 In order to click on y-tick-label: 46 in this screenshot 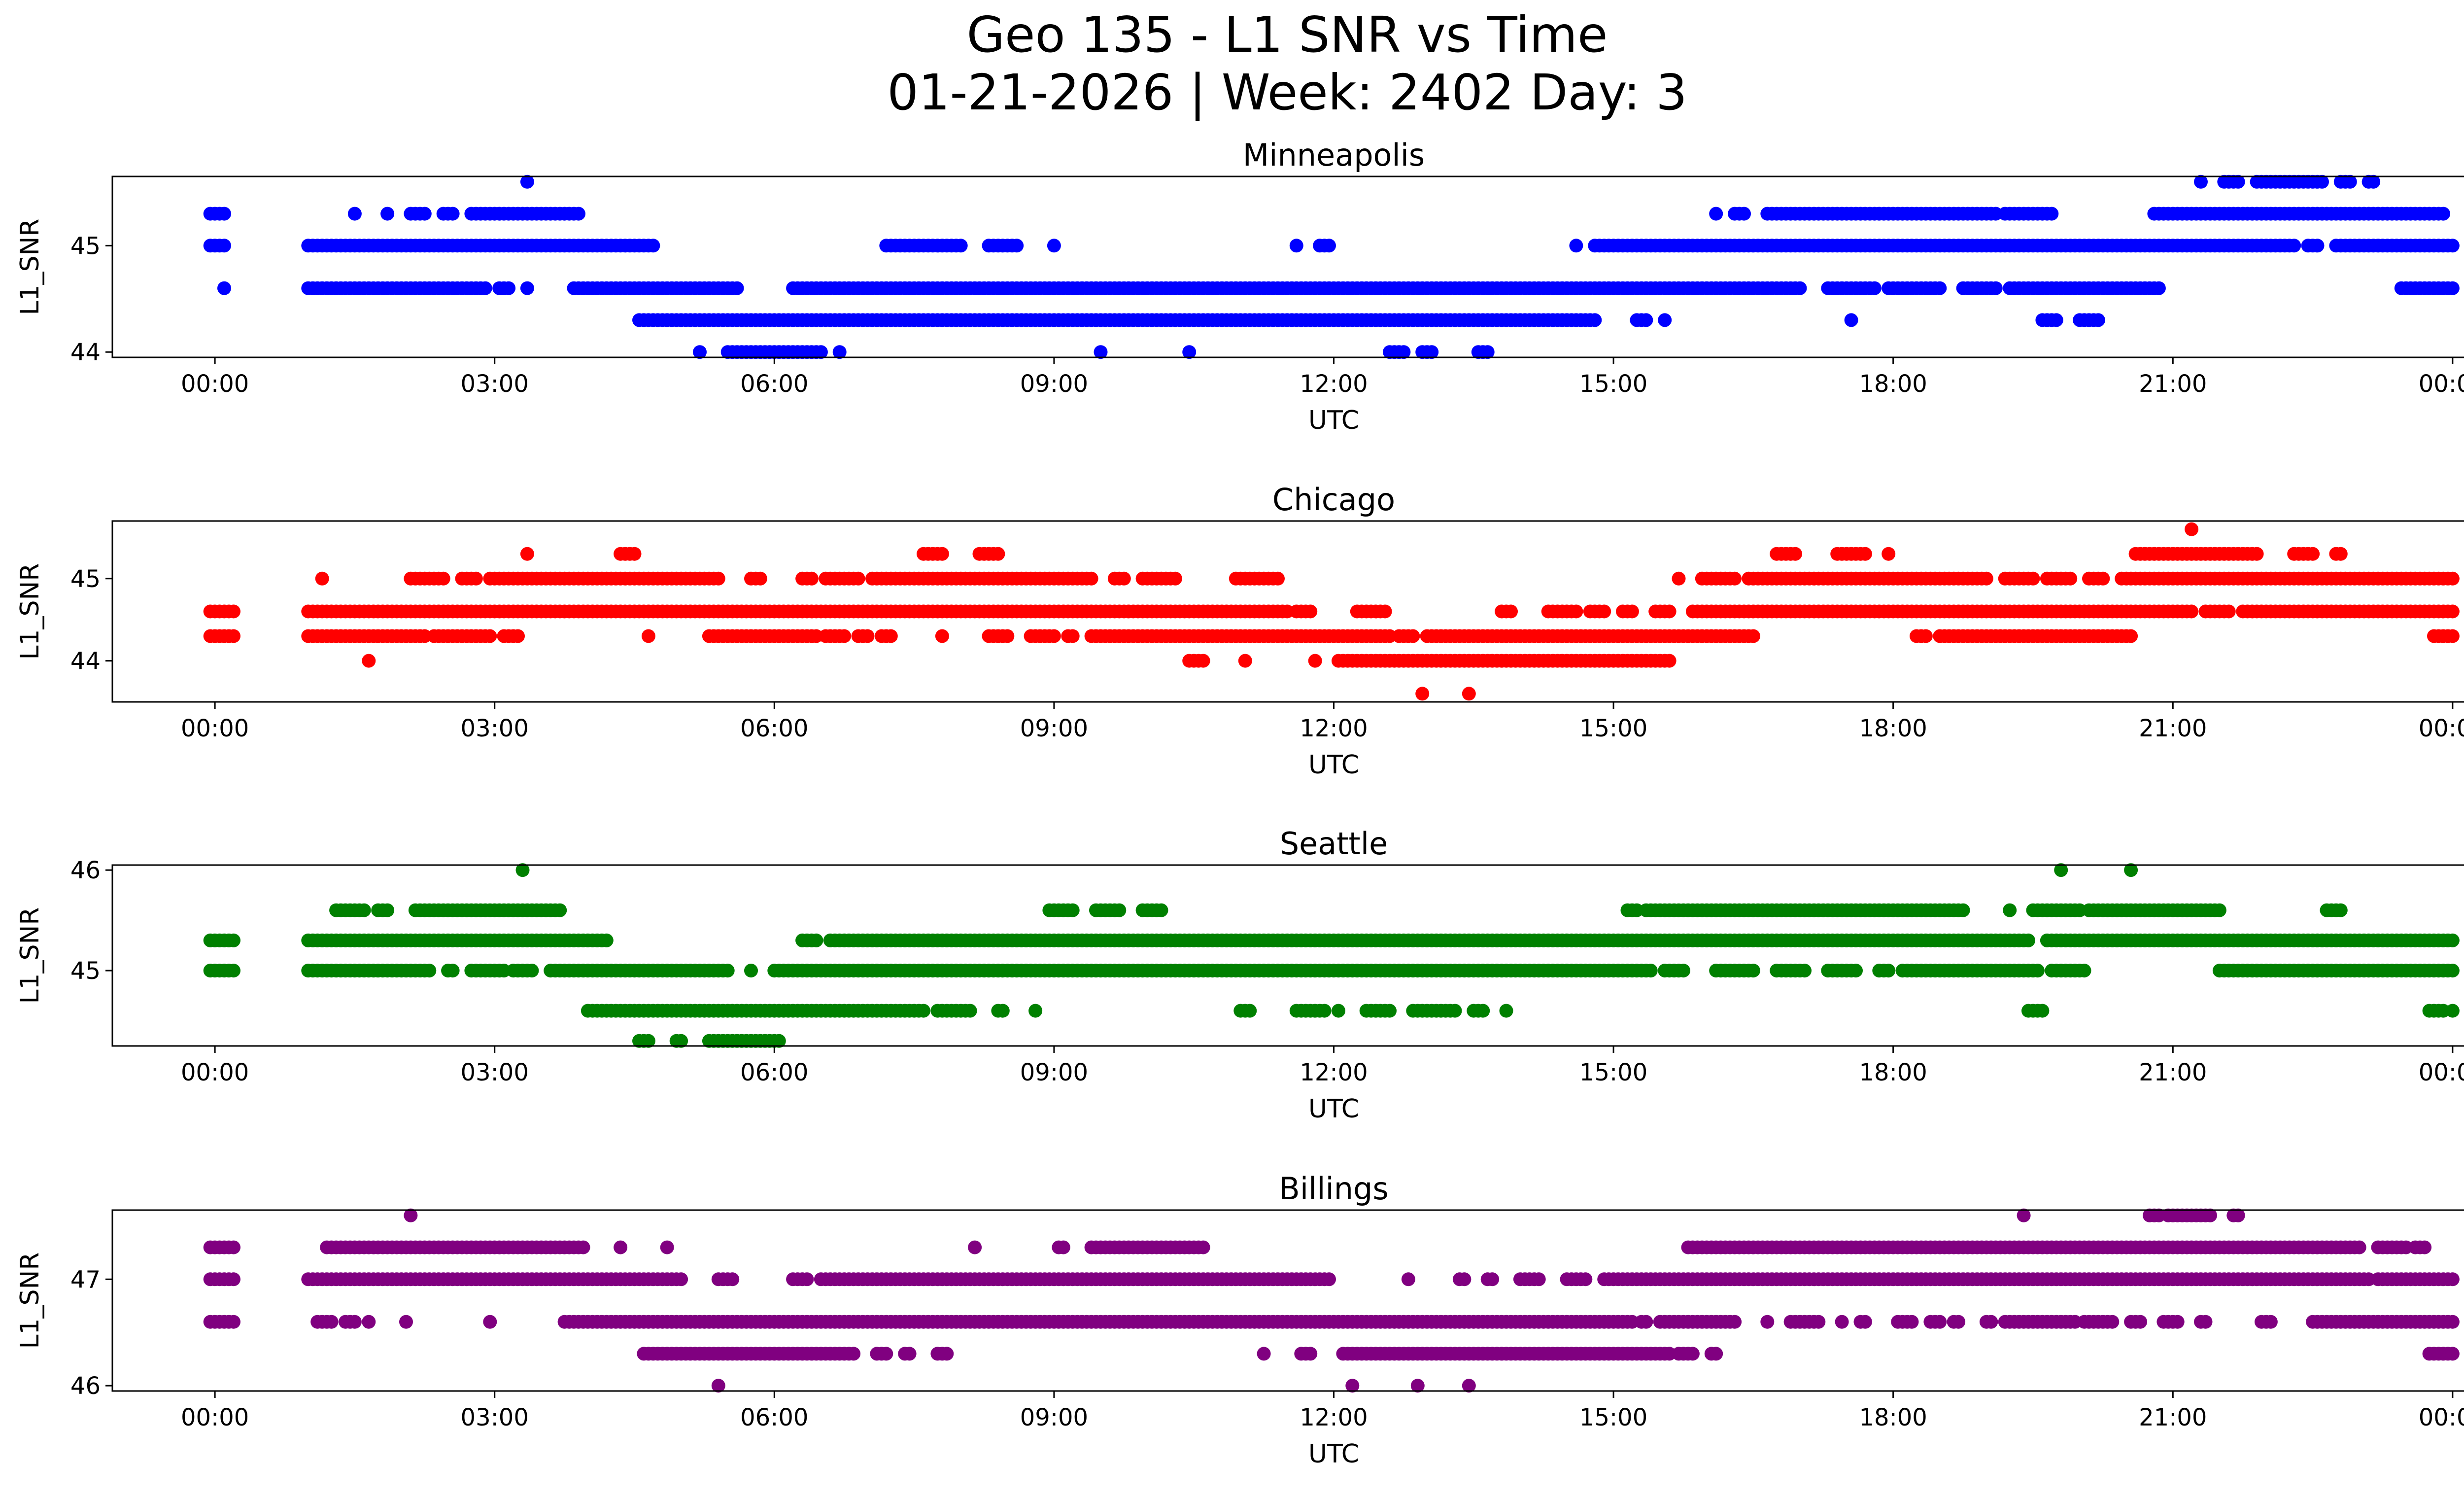, I will do `click(85, 870)`.